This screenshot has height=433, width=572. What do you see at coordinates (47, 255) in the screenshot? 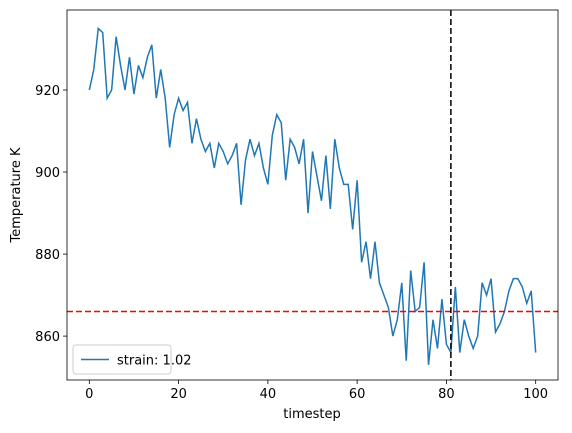
I see `y-tick-label: 880` at bounding box center [47, 255].